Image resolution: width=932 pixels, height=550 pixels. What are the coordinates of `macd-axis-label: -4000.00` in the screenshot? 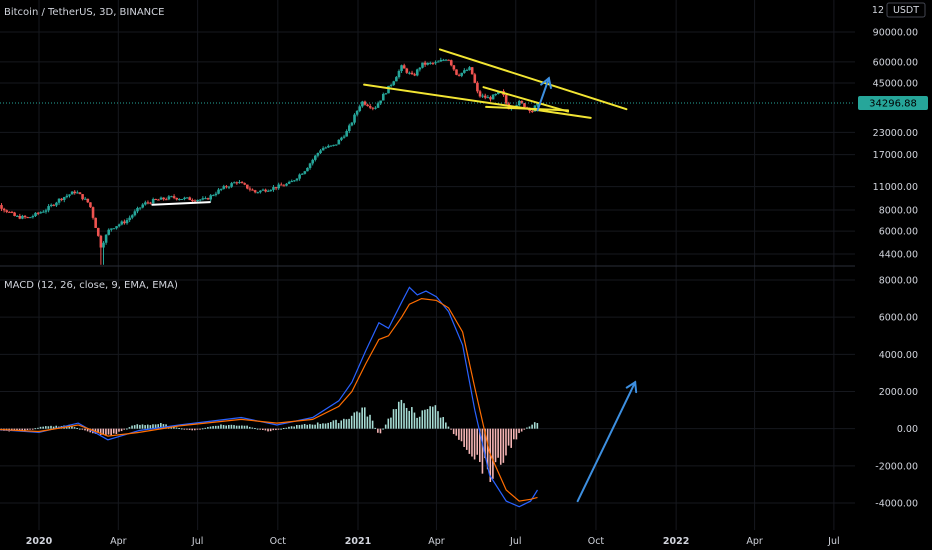 It's located at (896, 504).